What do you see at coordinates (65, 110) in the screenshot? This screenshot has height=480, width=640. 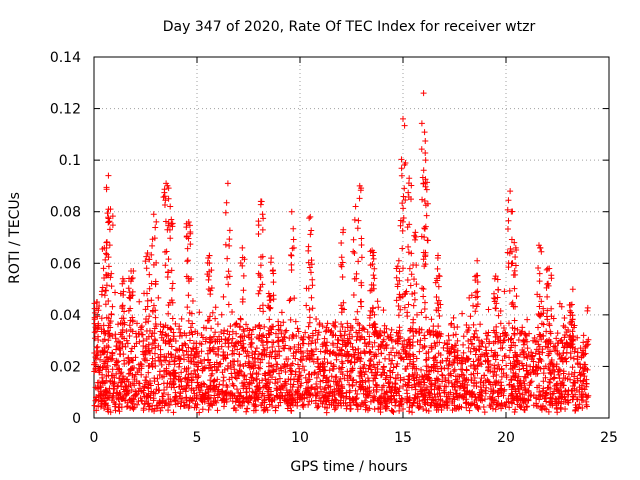 I see `y-tick-label: 0.12` at bounding box center [65, 110].